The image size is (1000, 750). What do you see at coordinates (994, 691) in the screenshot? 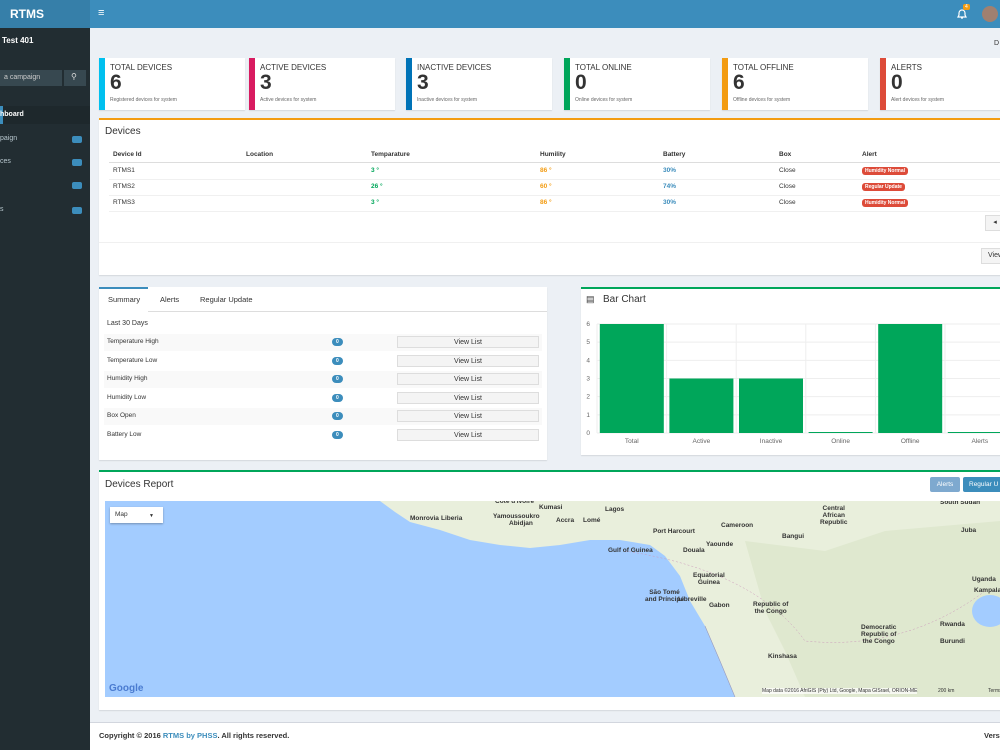
I see `map-terms: Terms` at bounding box center [994, 691].